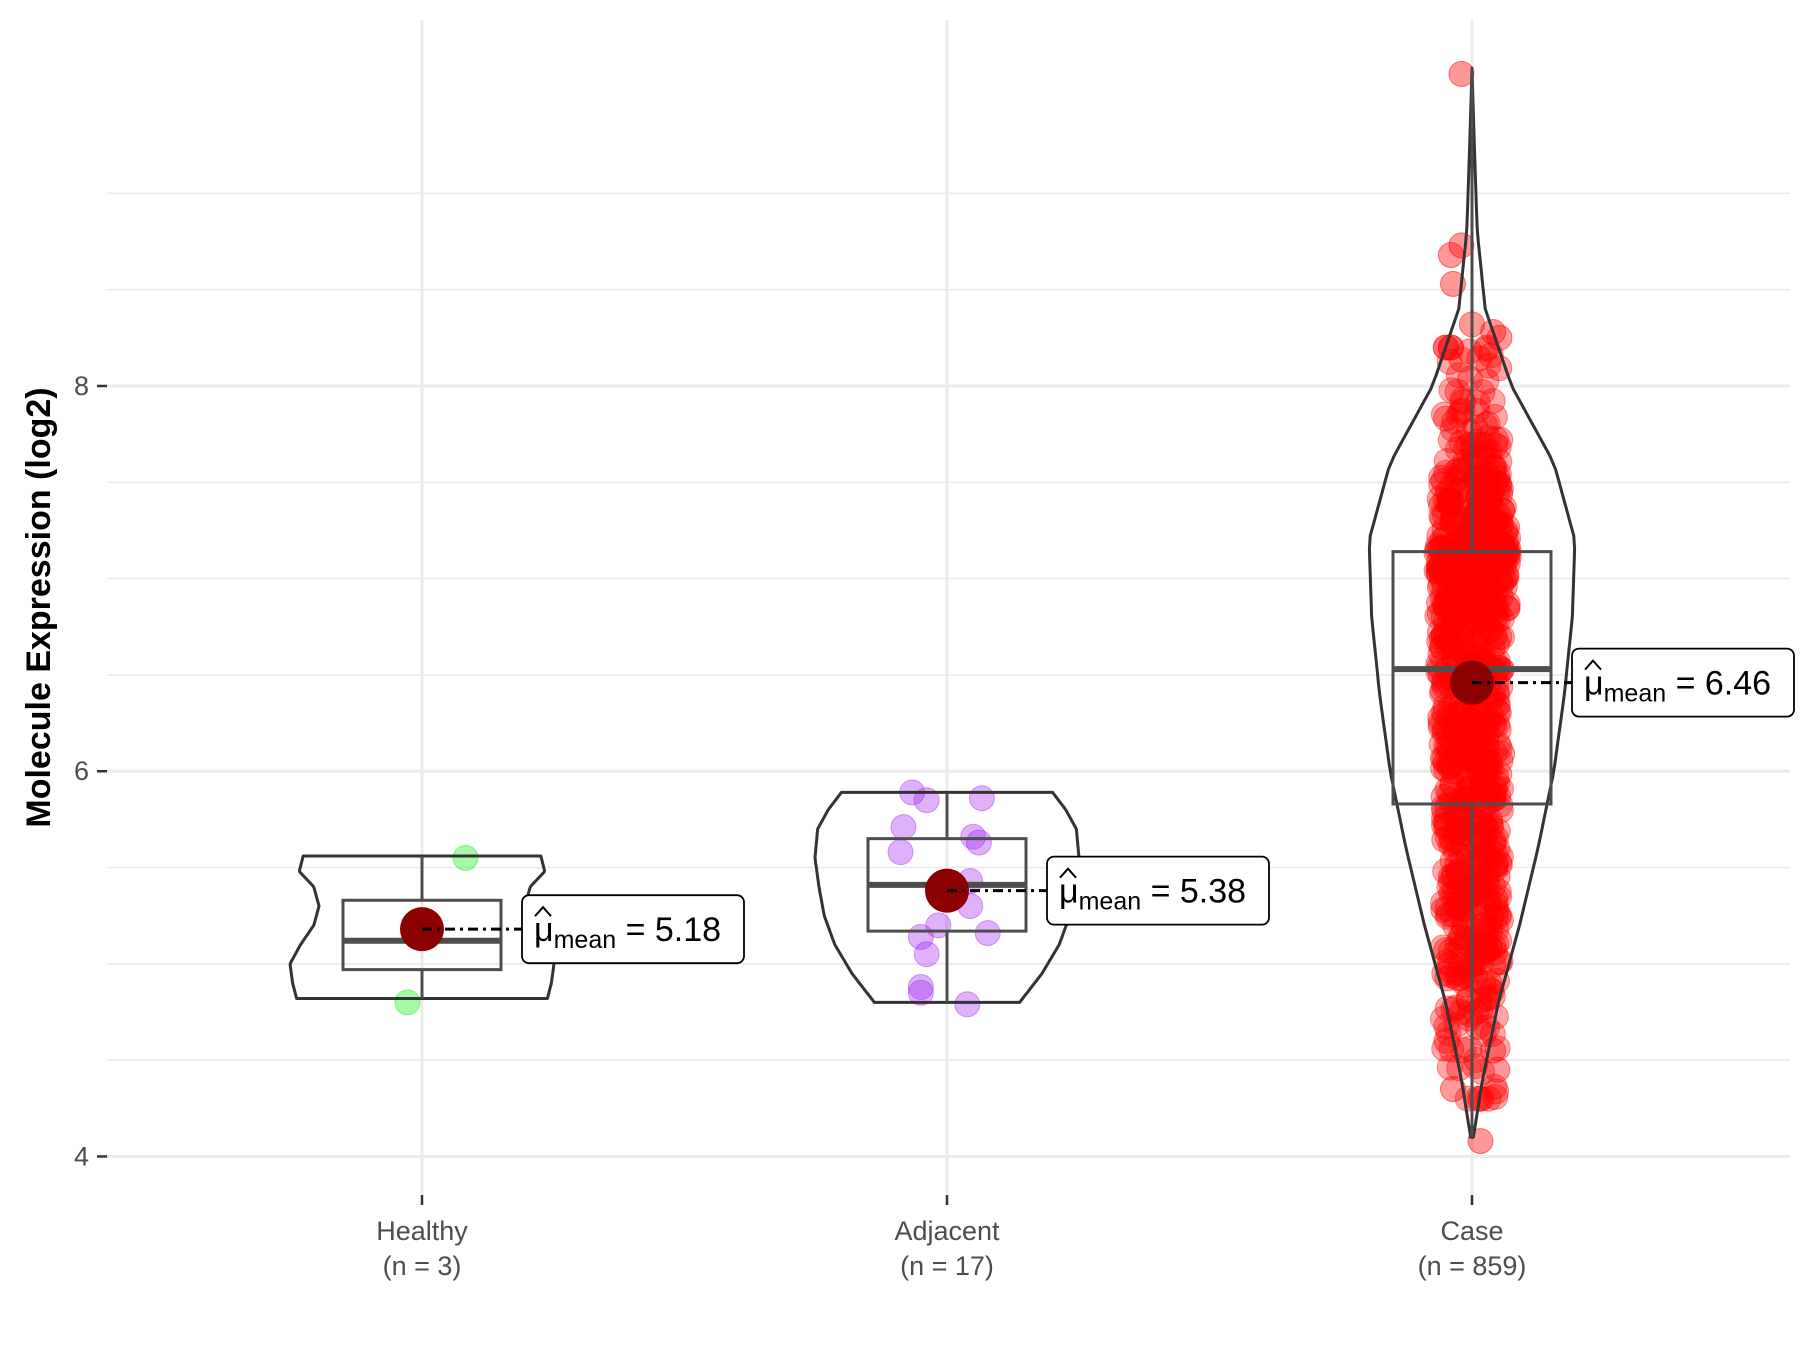 This screenshot has height=1350, width=1800. Describe the element at coordinates (39, 607) in the screenshot. I see `y-axis-label: Molecule Expression (log2)` at that location.